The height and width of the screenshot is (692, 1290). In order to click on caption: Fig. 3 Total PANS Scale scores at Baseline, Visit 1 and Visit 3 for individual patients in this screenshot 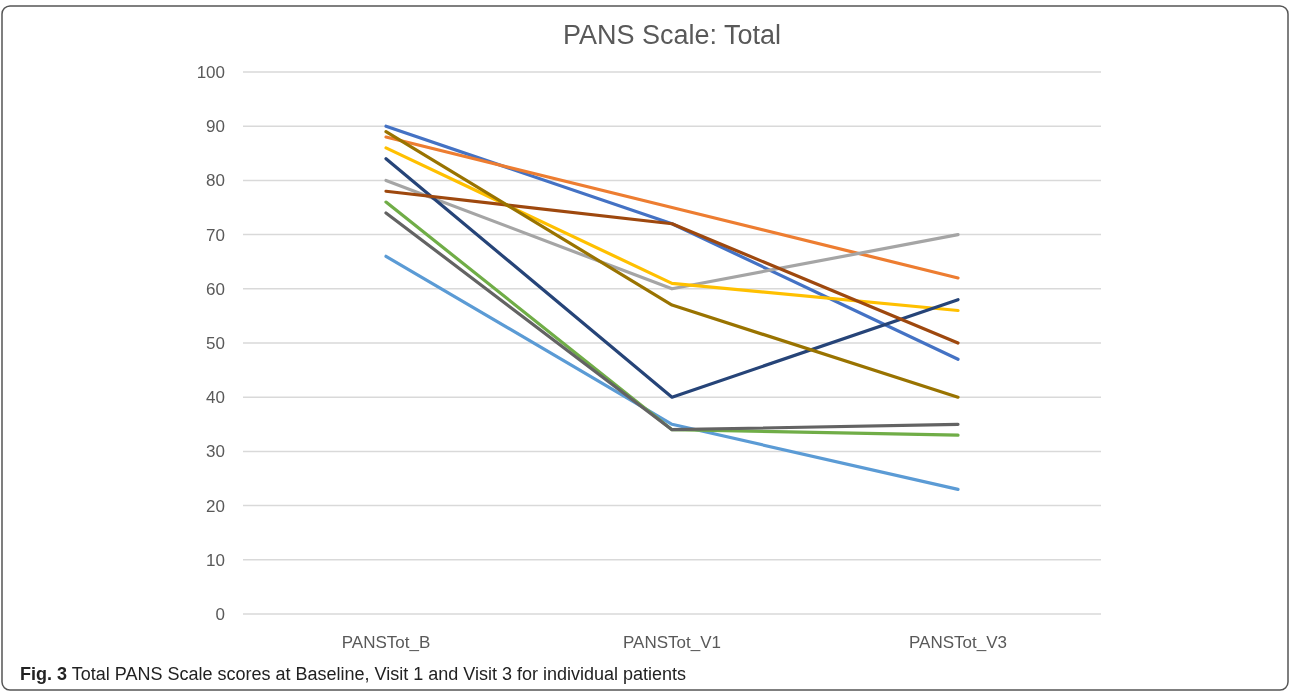, I will do `click(353, 674)`.